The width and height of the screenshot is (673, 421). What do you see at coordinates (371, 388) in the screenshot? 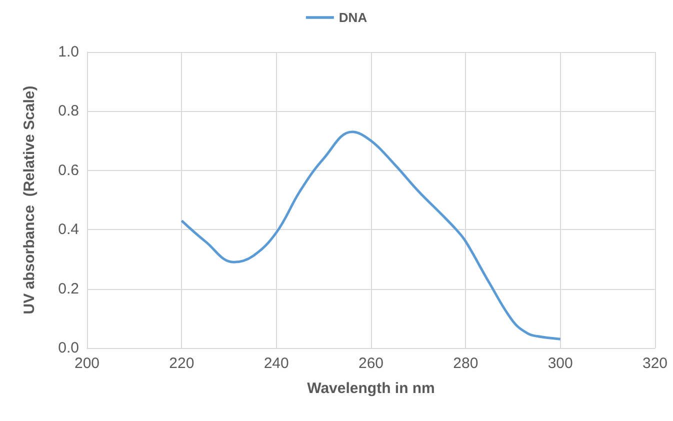
I see `x-axis-title: Wavelength in nm` at bounding box center [371, 388].